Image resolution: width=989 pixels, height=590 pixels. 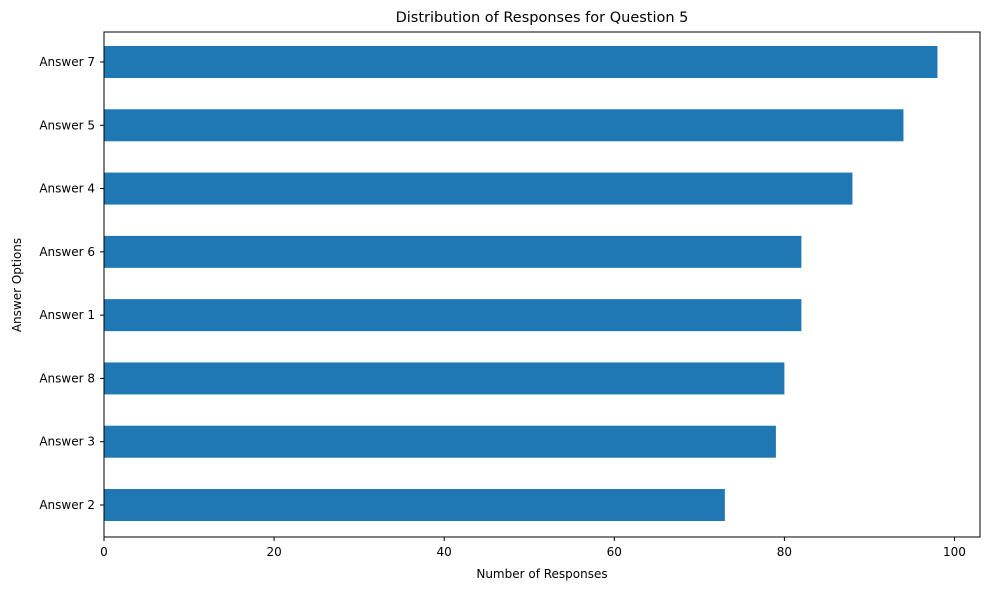 What do you see at coordinates (67, 315) in the screenshot?
I see `y-tick-label: Answer 1` at bounding box center [67, 315].